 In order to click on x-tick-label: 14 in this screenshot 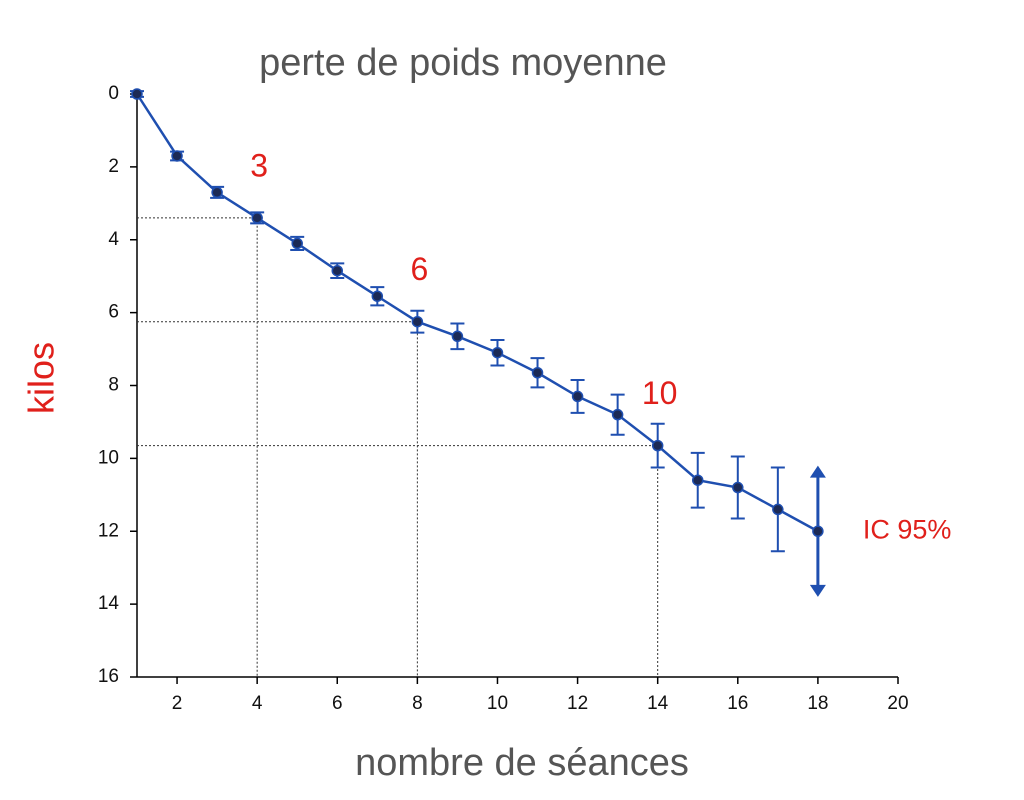, I will do `click(658, 703)`.